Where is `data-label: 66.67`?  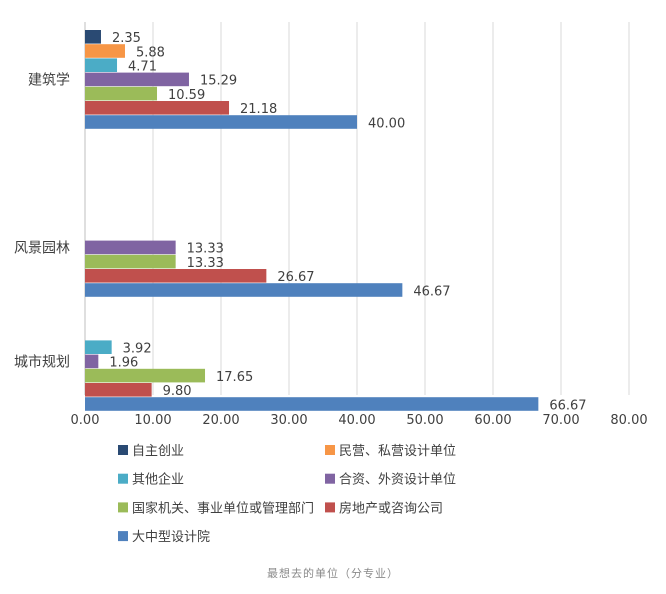
data-label: 66.67 is located at coordinates (567, 405).